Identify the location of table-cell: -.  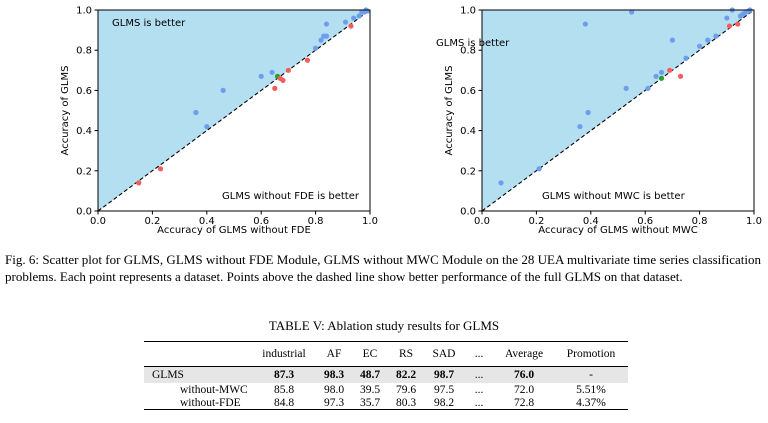
(591, 375).